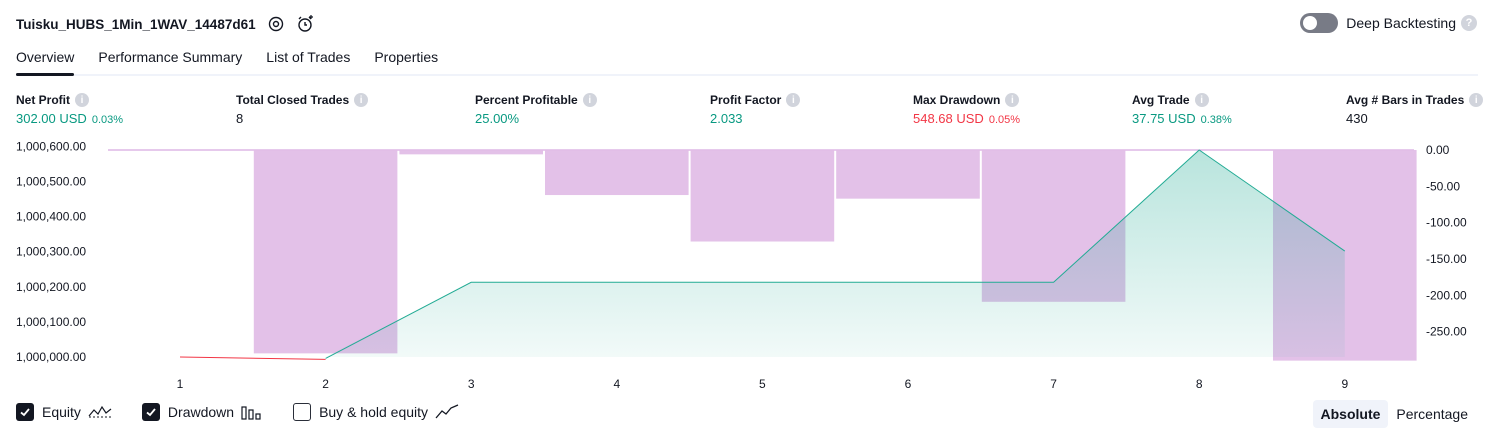  I want to click on x-axis-tick-label: 5, so click(762, 384).